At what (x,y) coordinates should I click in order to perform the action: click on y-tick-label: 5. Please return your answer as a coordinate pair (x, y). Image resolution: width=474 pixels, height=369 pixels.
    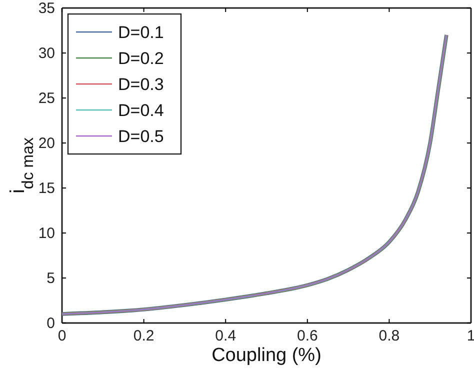
    Looking at the image, I should click on (50, 278).